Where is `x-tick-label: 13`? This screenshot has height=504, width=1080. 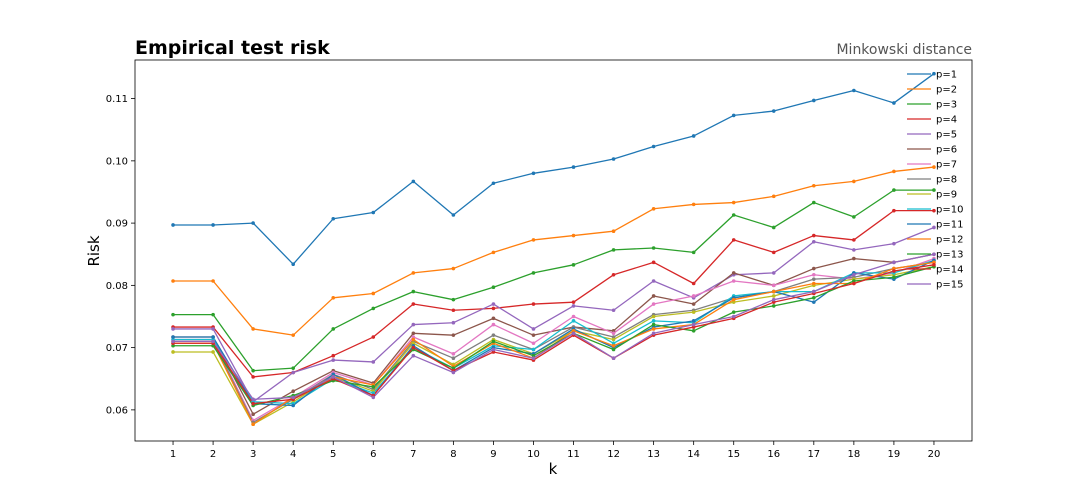 x-tick-label: 13 is located at coordinates (653, 454).